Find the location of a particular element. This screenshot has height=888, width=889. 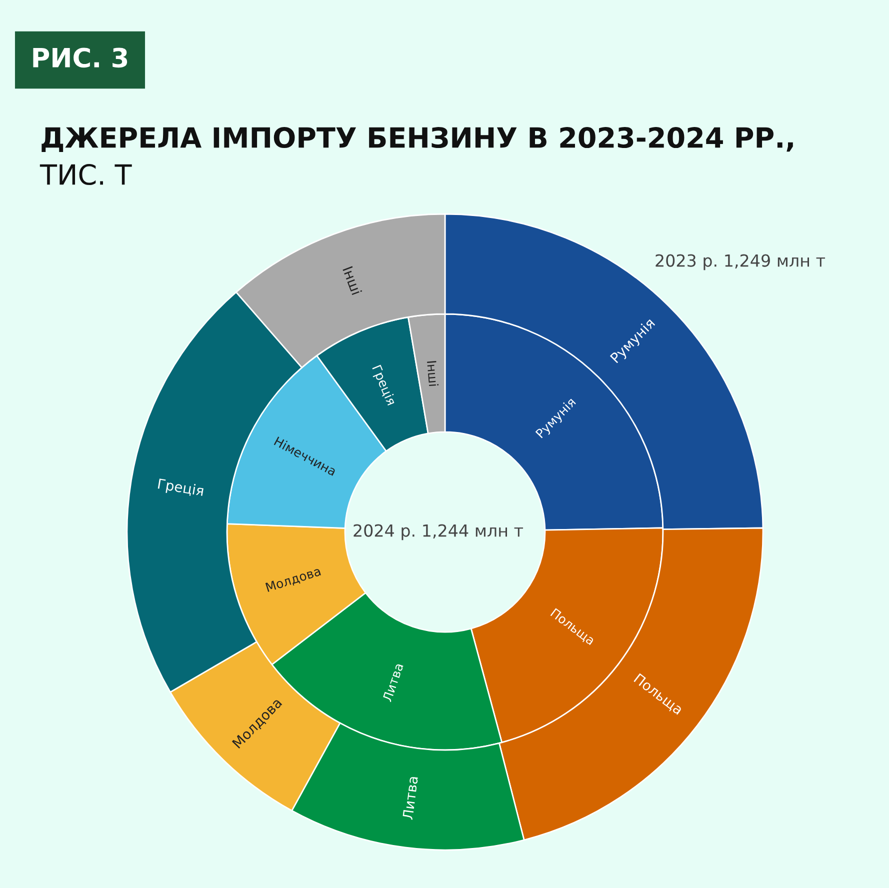

slice-label: Інші is located at coordinates (433, 373).